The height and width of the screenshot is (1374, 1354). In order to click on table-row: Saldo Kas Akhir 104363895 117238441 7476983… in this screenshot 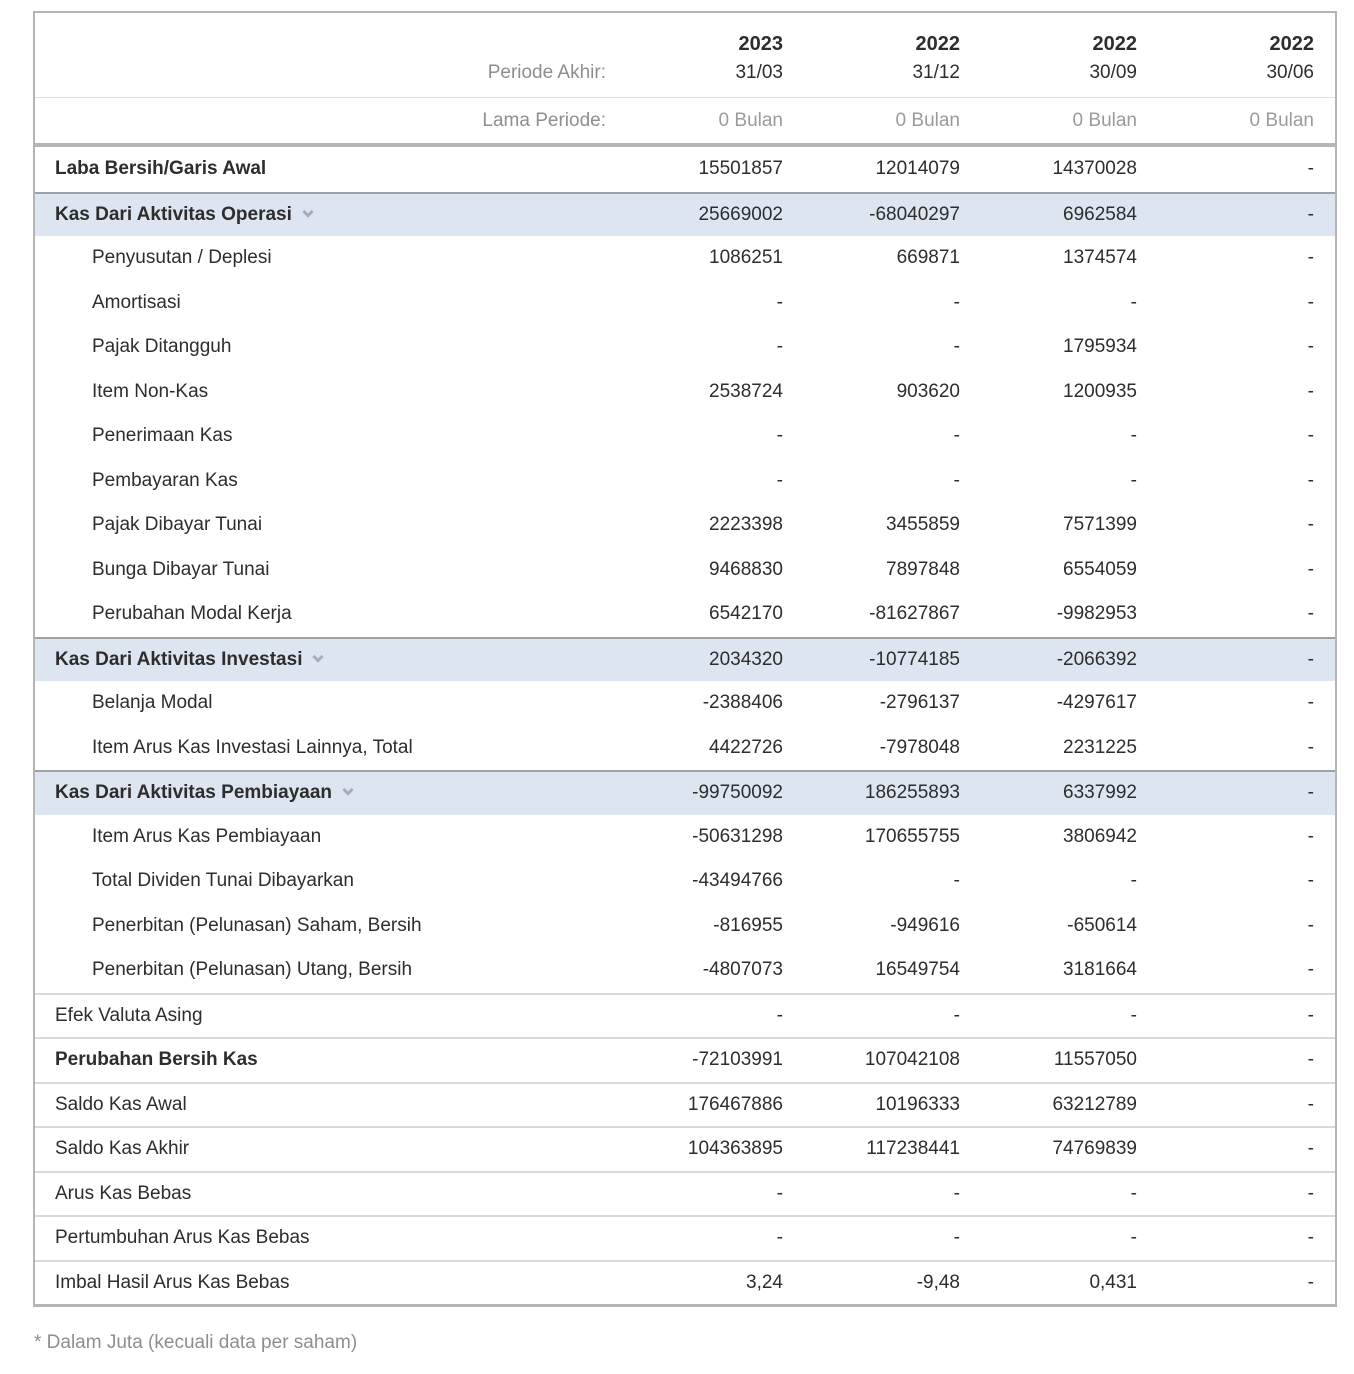, I will do `click(685, 1148)`.